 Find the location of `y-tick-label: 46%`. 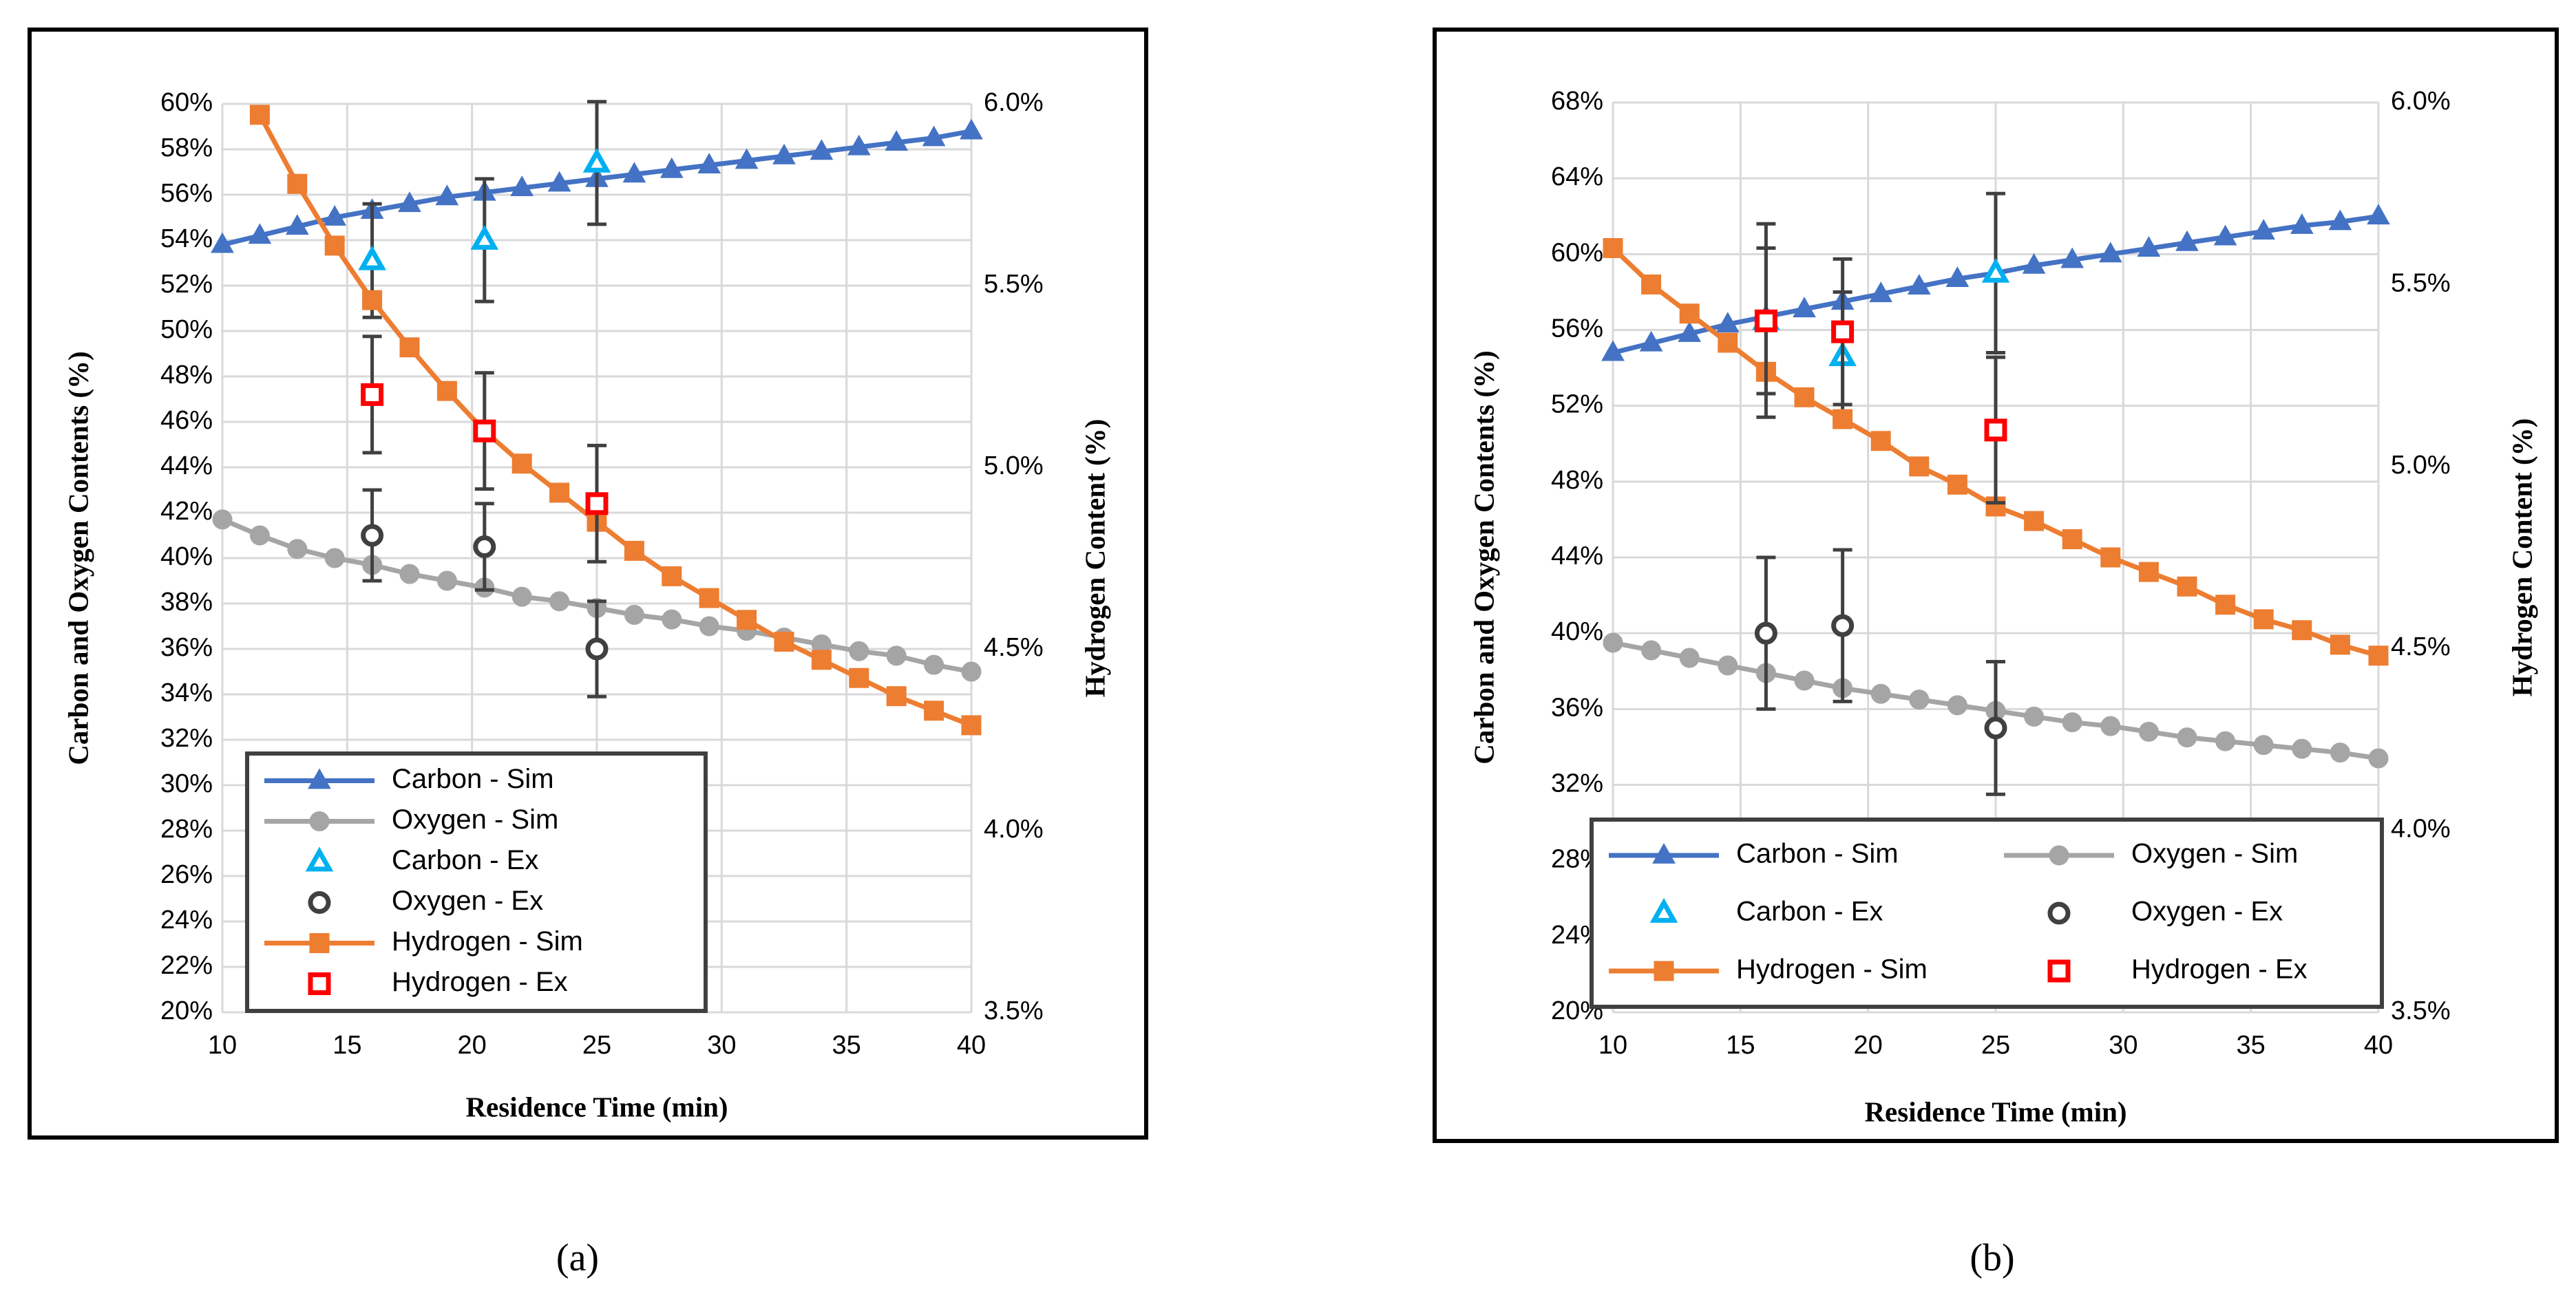

y-tick-label: 46% is located at coordinates (187, 421).